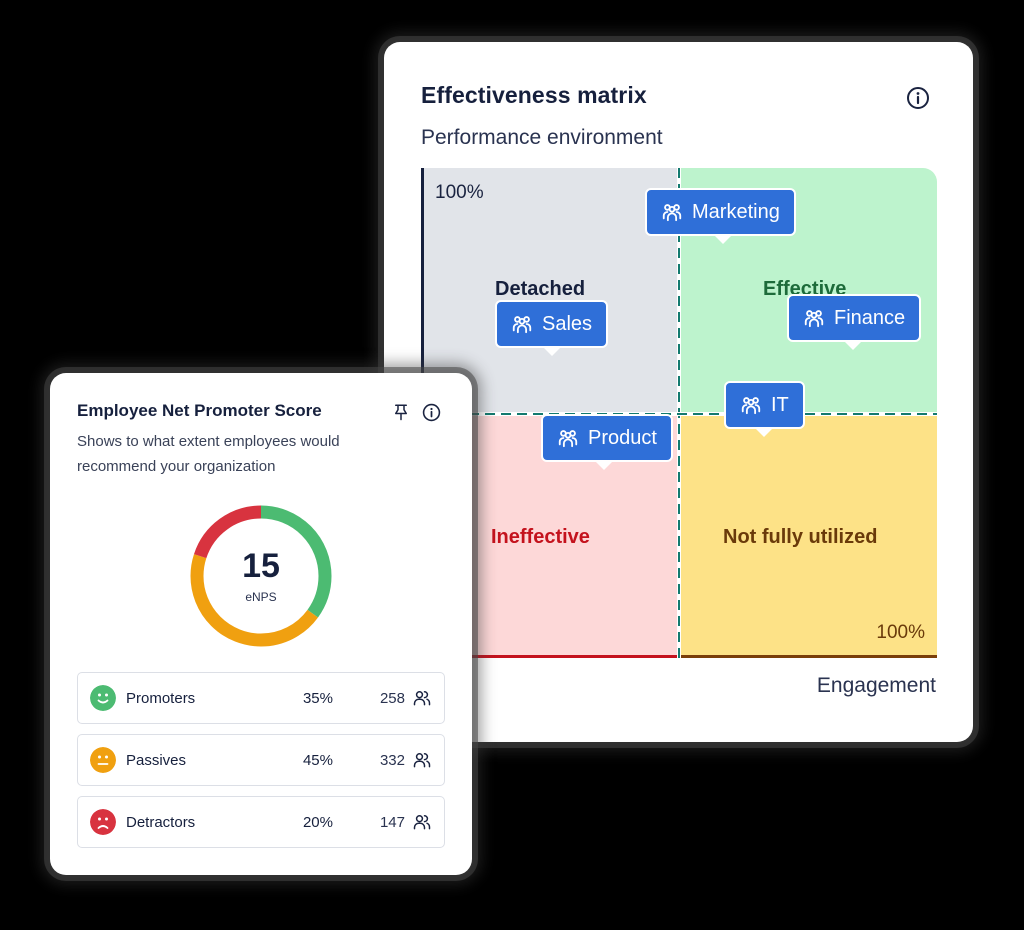 The height and width of the screenshot is (930, 1024). What do you see at coordinates (780, 404) in the screenshot?
I see `team-chip-label: IT` at bounding box center [780, 404].